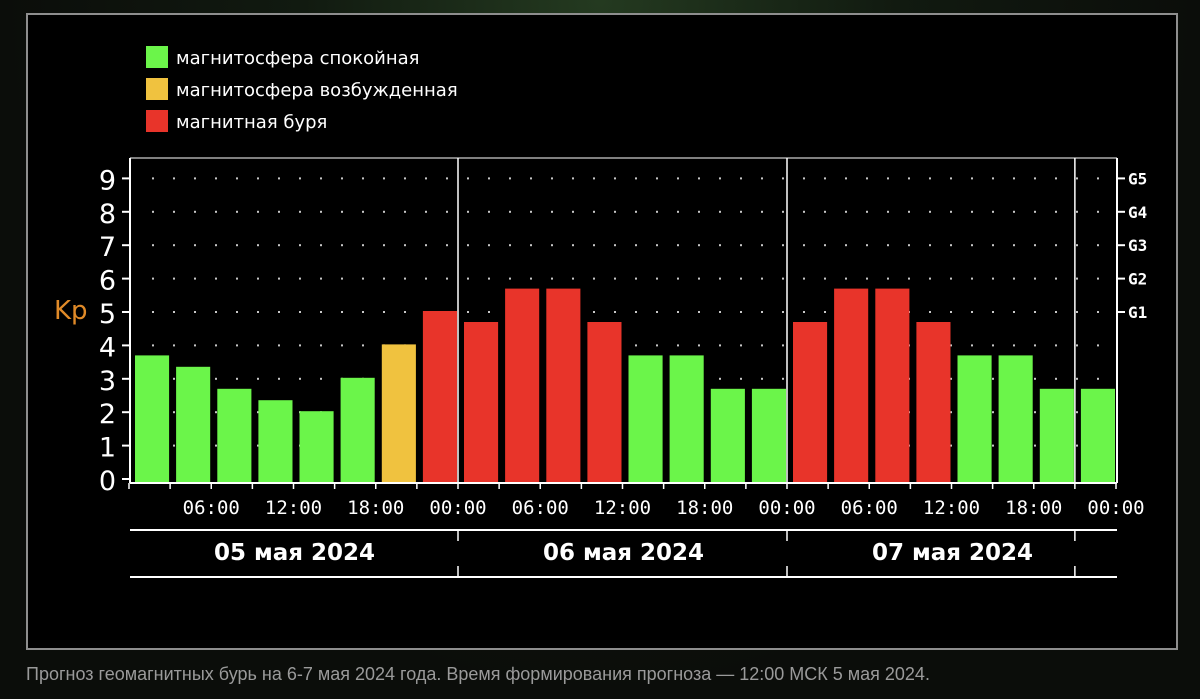 This screenshot has height=699, width=1200. What do you see at coordinates (157, 89) in the screenshot?
I see `legend-swatch-excited` at bounding box center [157, 89].